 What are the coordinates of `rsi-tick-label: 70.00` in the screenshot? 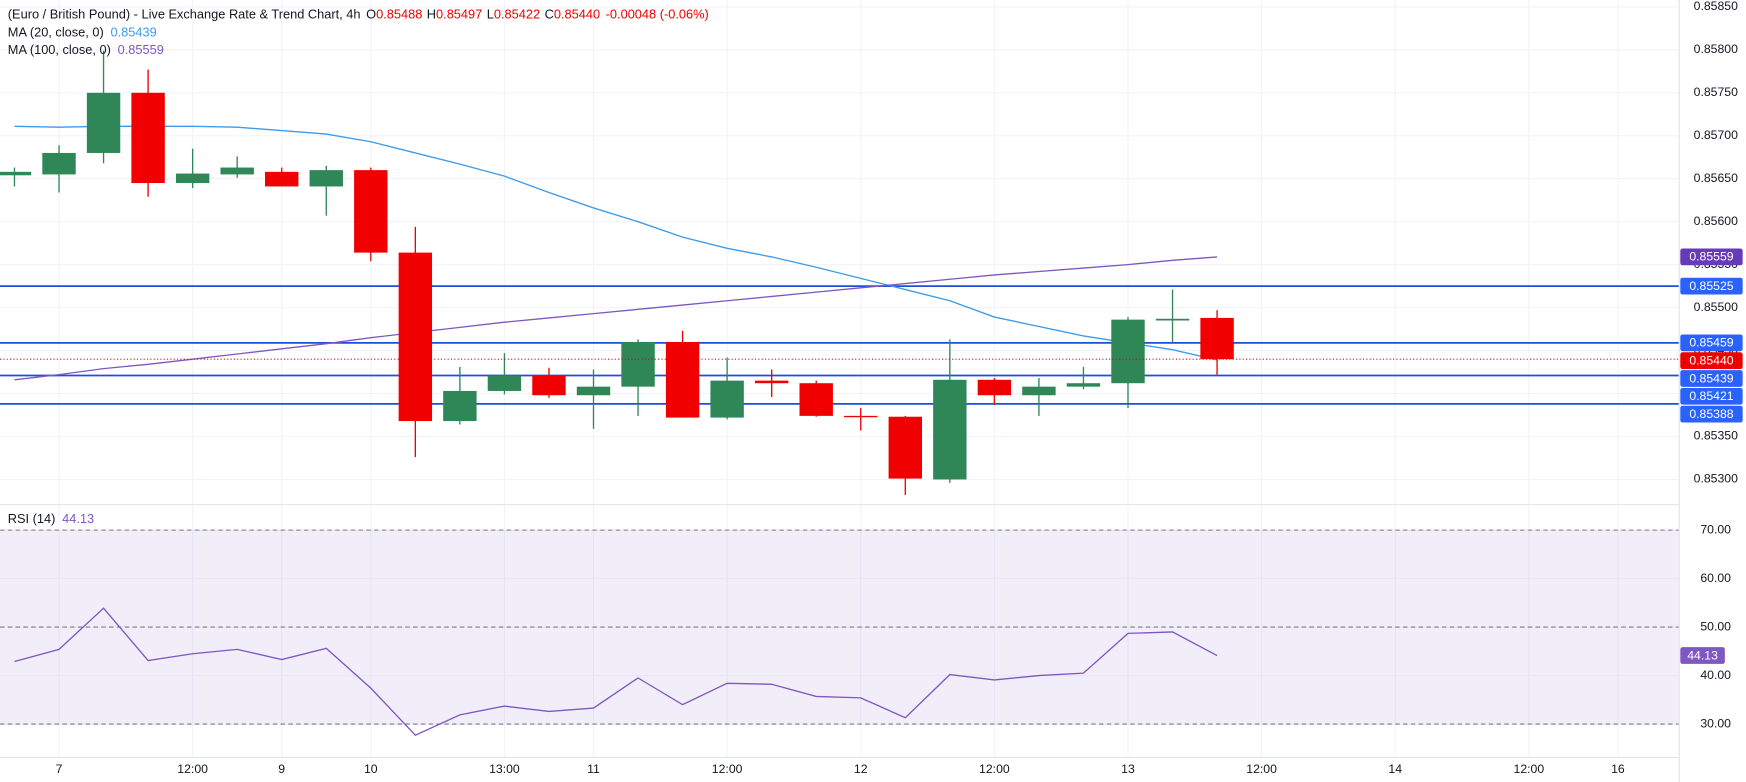 It's located at (1715, 529).